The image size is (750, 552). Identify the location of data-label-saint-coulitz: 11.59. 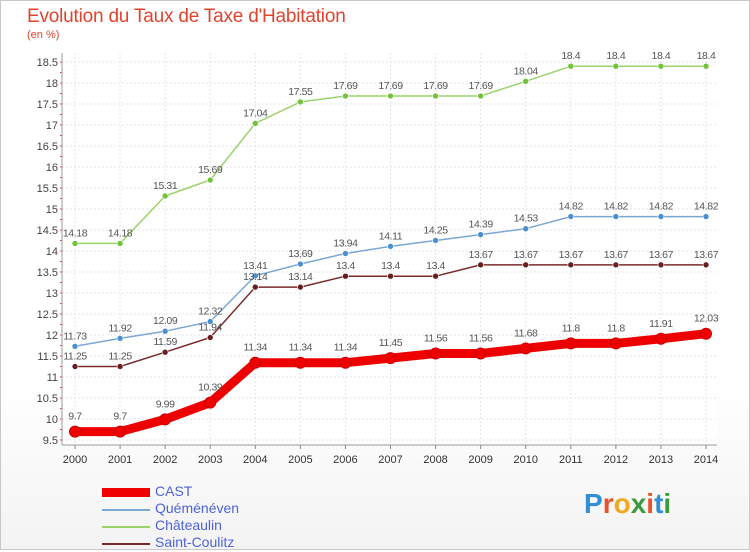
(165, 342).